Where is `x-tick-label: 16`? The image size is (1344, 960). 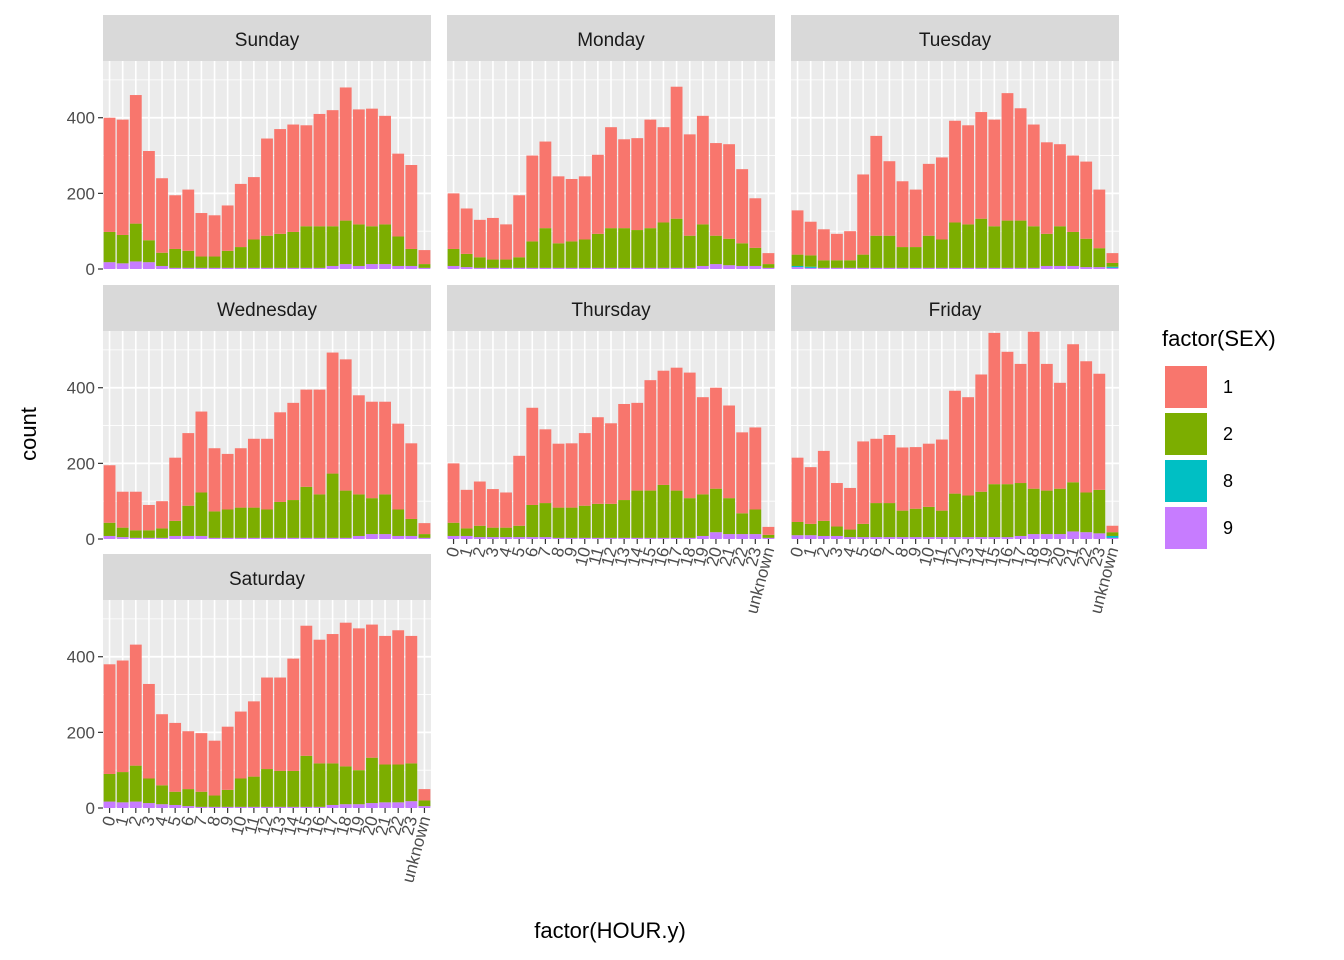 x-tick-label: 16 is located at coordinates (661, 556).